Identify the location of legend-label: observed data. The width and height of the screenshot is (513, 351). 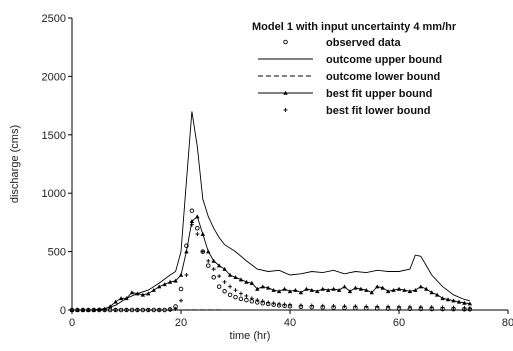
(363, 43).